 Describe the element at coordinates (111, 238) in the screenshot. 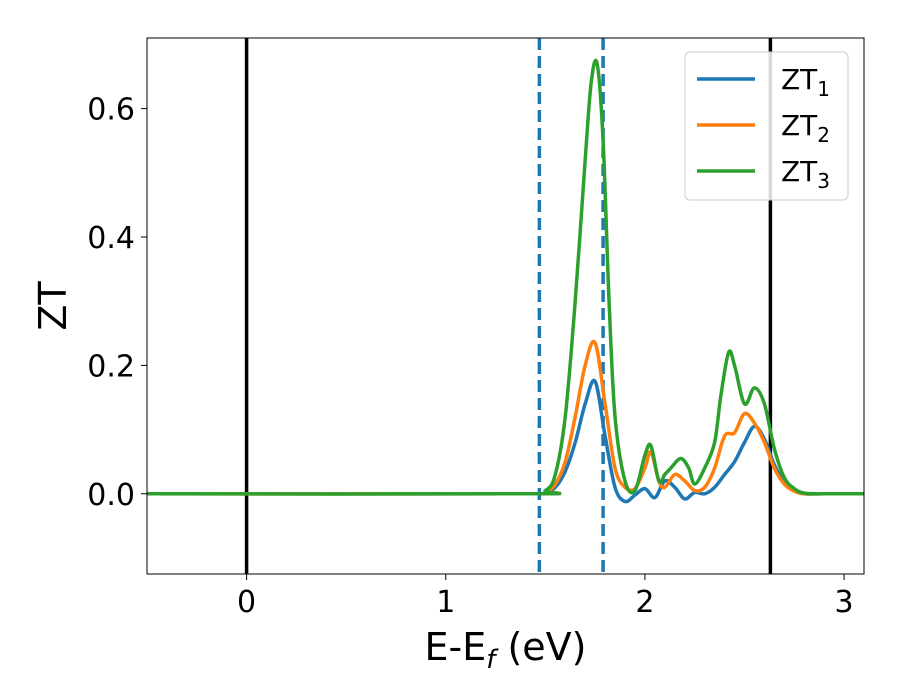

I see `y-tick-label: 0.4` at that location.